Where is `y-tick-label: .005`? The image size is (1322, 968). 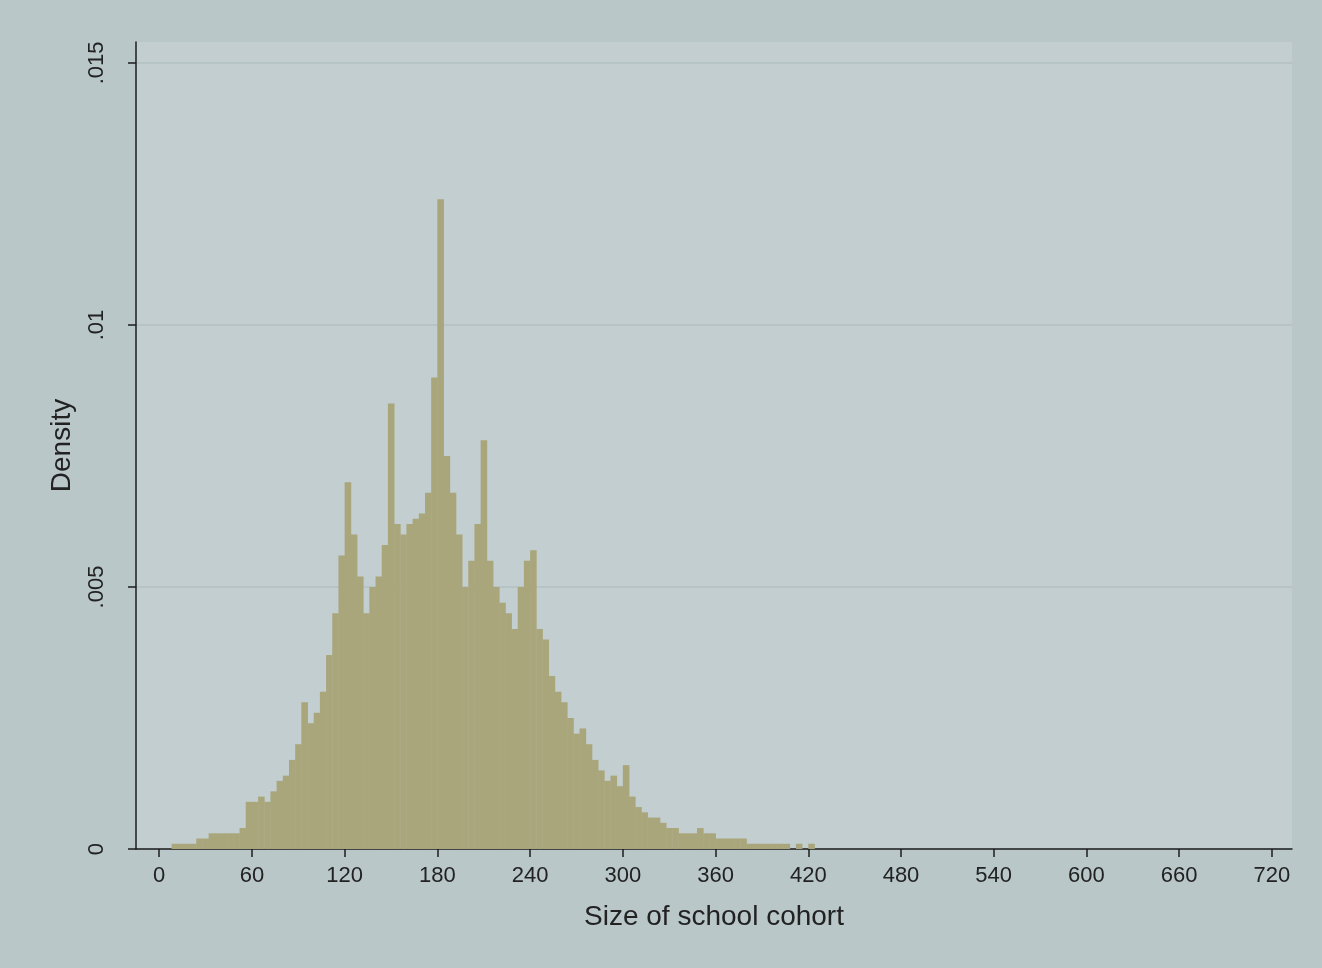 y-tick-label: .005 is located at coordinates (95, 587).